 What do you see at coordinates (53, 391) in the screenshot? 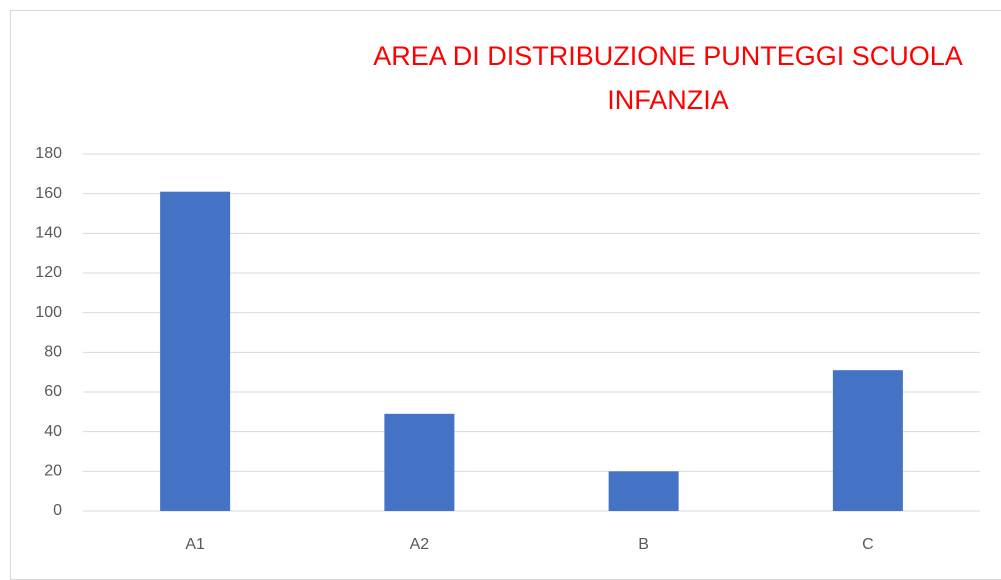
I see `y-tick-label: 60` at bounding box center [53, 391].